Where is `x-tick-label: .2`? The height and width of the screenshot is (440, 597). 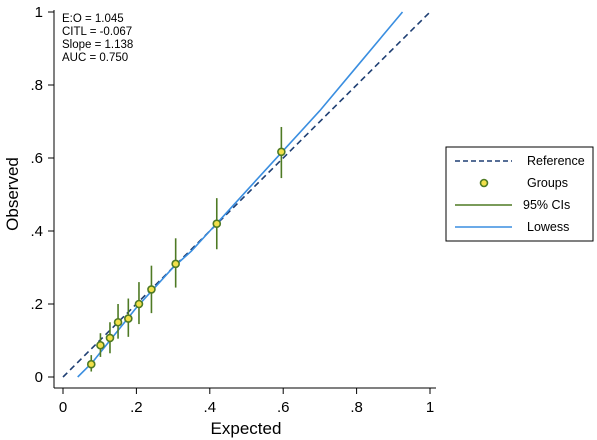
x-tick-label: .2 is located at coordinates (136, 407).